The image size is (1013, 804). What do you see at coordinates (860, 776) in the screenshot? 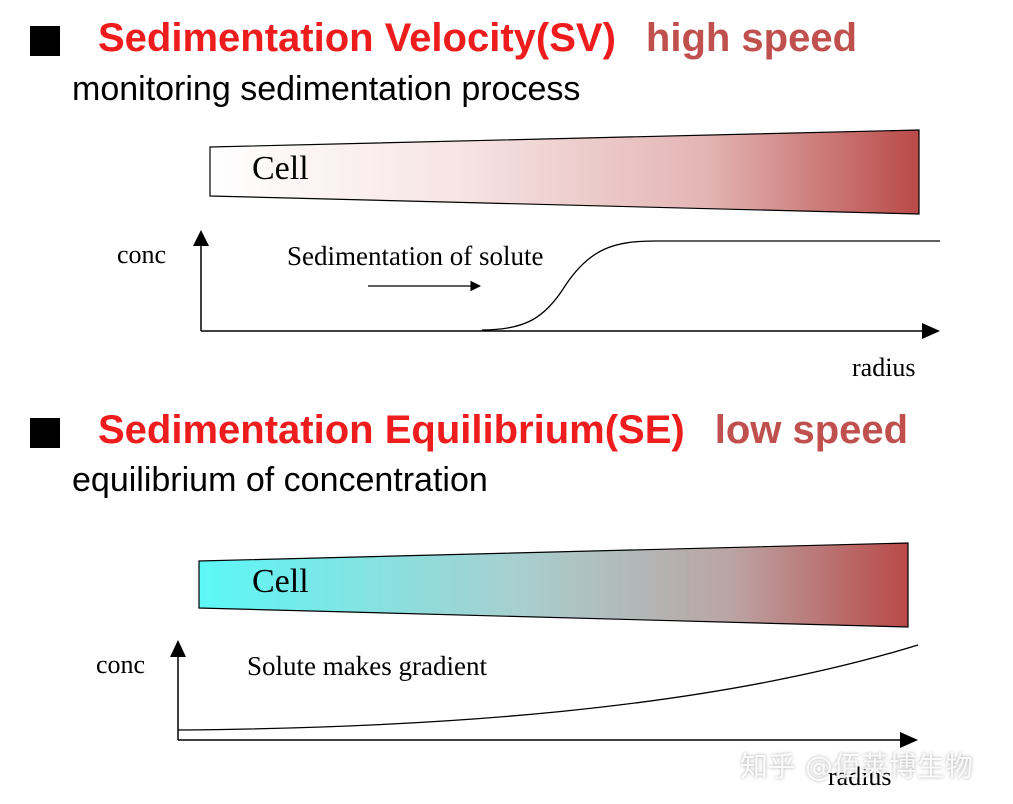
I see `se-x-axis-label: radius` at bounding box center [860, 776].